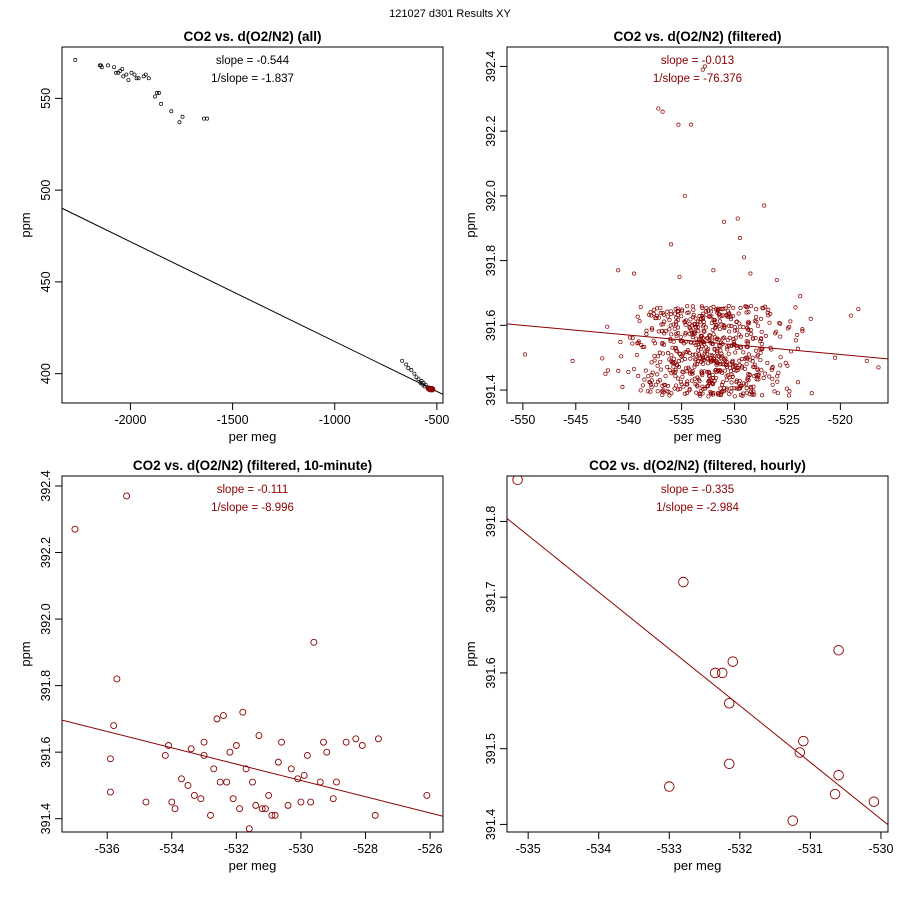 The image size is (900, 900). Describe the element at coordinates (450, 14) in the screenshot. I see `figure-suptitle: 121027 d301 Results XY` at that location.